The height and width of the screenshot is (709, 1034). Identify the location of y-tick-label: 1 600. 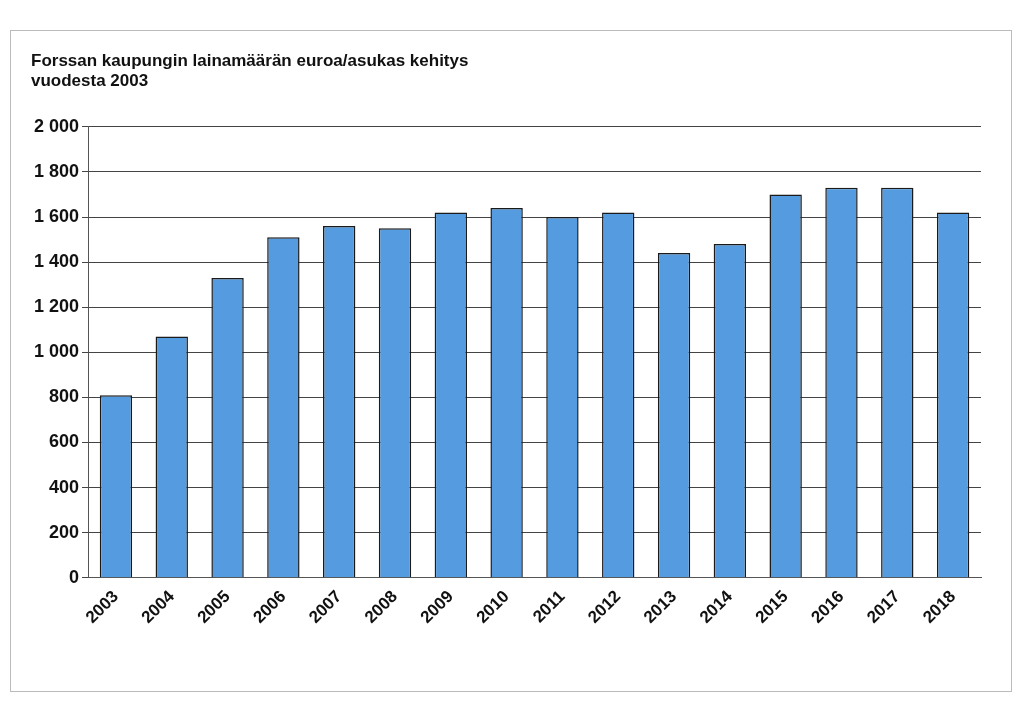
(57, 215).